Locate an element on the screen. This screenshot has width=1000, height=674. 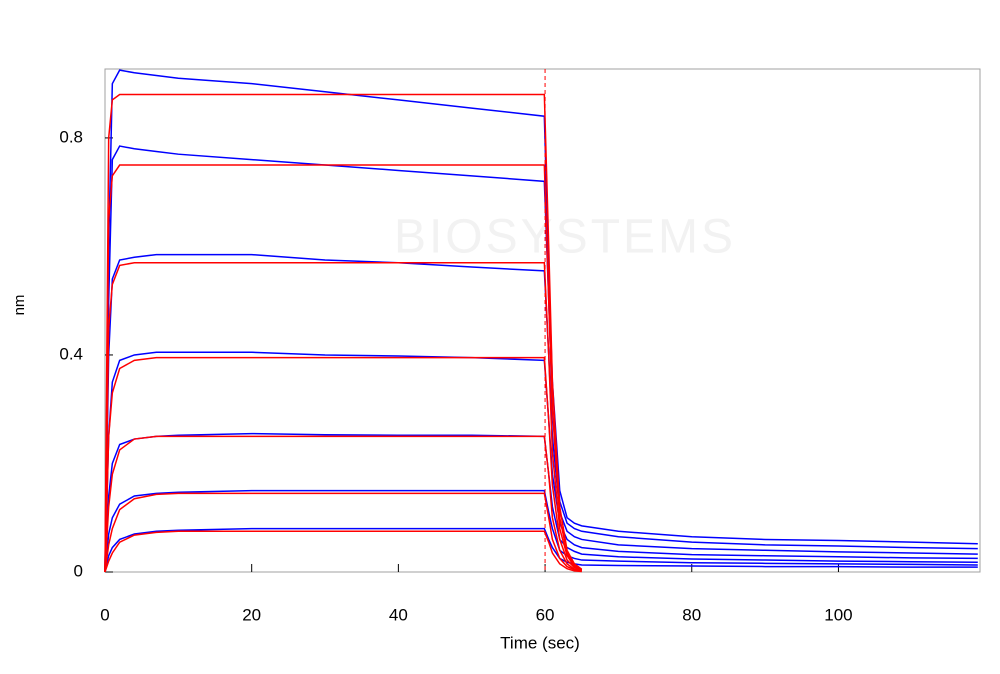
x-tick-label: 0 is located at coordinates (104, 614).